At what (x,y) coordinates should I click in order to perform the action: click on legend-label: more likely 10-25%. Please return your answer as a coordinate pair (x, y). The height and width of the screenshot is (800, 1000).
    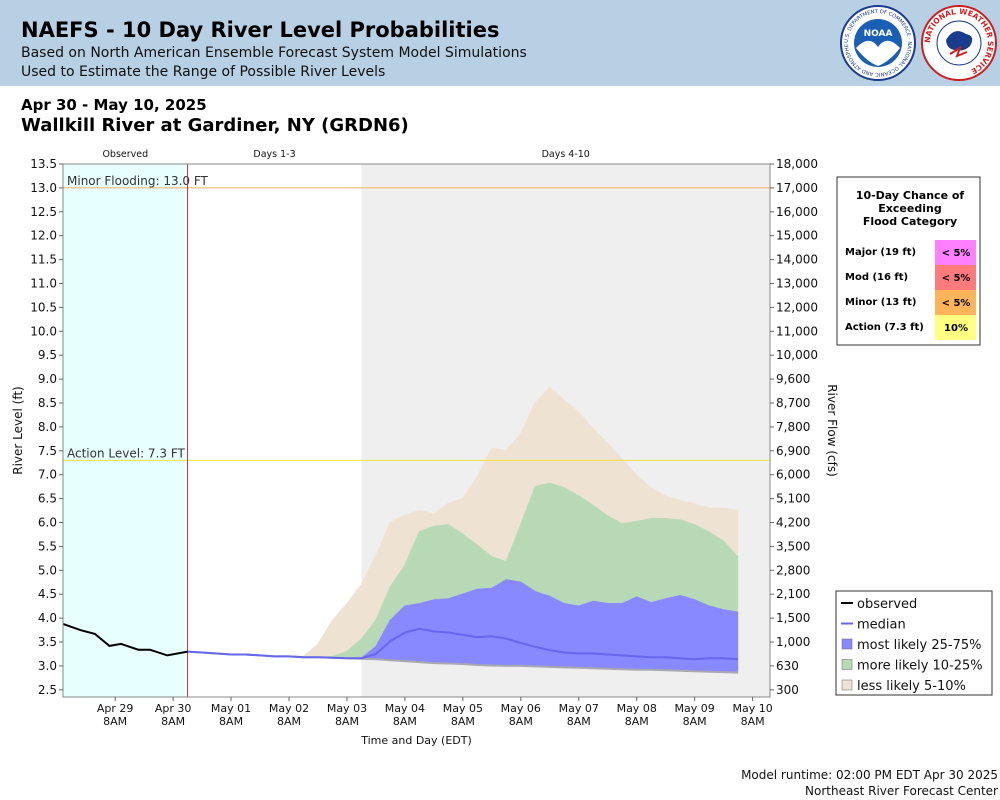
    Looking at the image, I should click on (920, 666).